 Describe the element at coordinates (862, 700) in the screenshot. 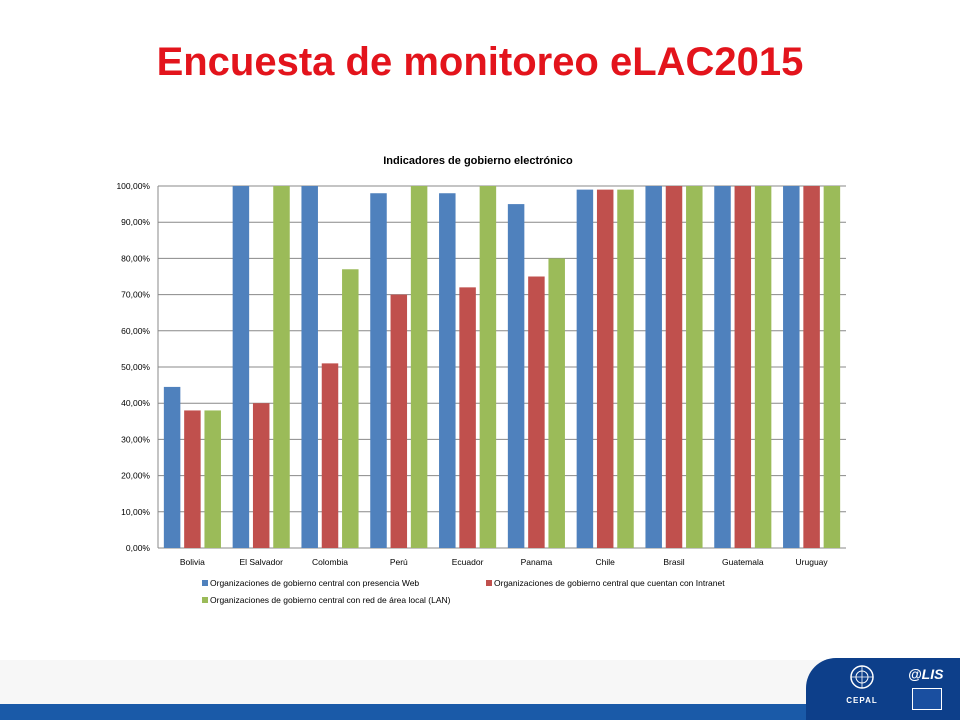

I see `cepal-logo-text: CEPAL` at that location.